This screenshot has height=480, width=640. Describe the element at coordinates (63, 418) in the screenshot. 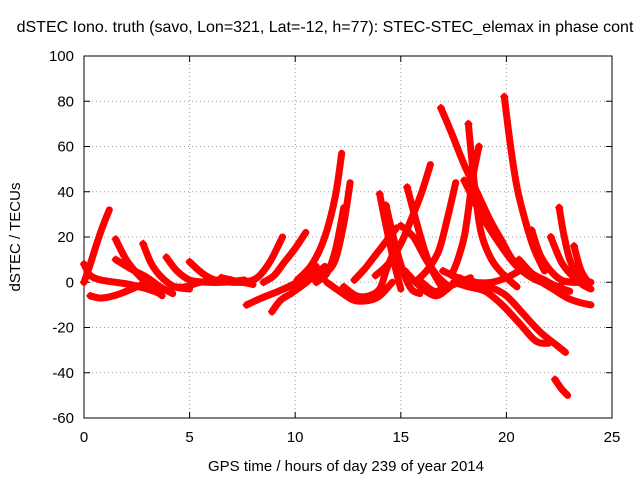

I see `y-tick-label: -60` at that location.